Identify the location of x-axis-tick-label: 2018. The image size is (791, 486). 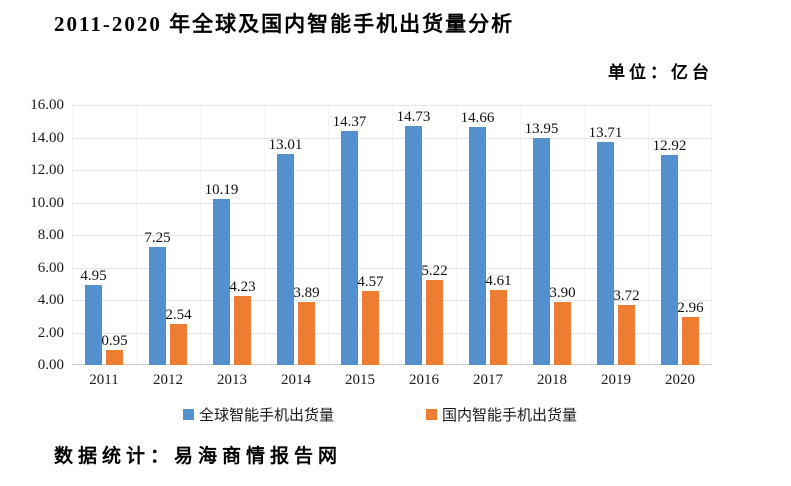
(552, 380).